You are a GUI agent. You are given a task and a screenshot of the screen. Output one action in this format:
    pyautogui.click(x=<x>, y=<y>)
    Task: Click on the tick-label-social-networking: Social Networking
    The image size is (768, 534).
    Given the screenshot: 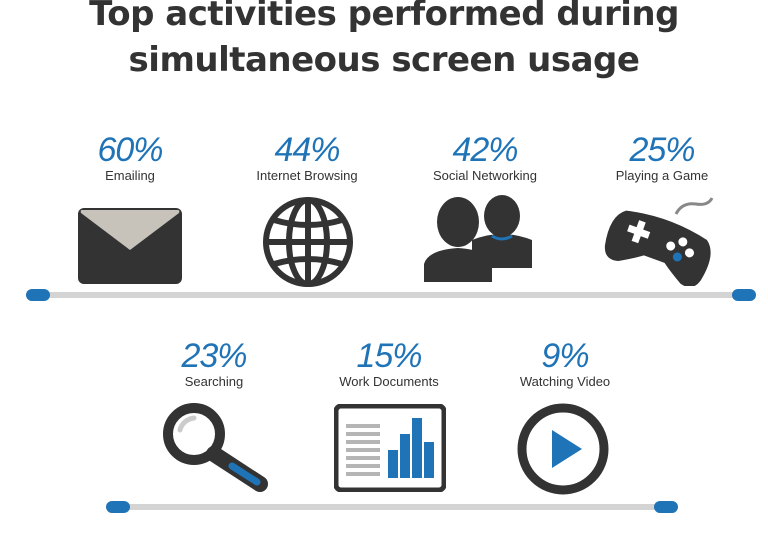 What is the action you would take?
    pyautogui.click(x=485, y=175)
    